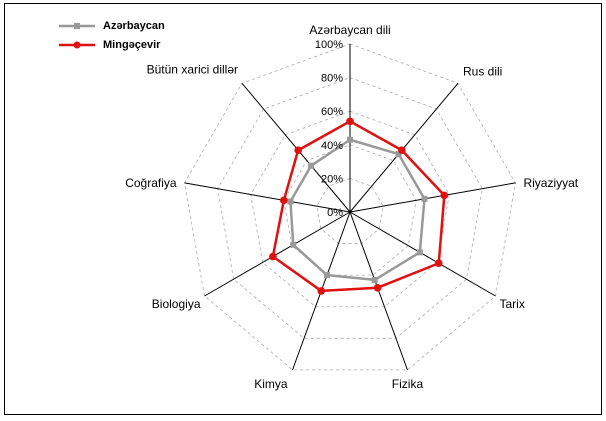 Image resolution: width=606 pixels, height=421 pixels. I want to click on legend-label-1: Mingəçevir, so click(132, 44).